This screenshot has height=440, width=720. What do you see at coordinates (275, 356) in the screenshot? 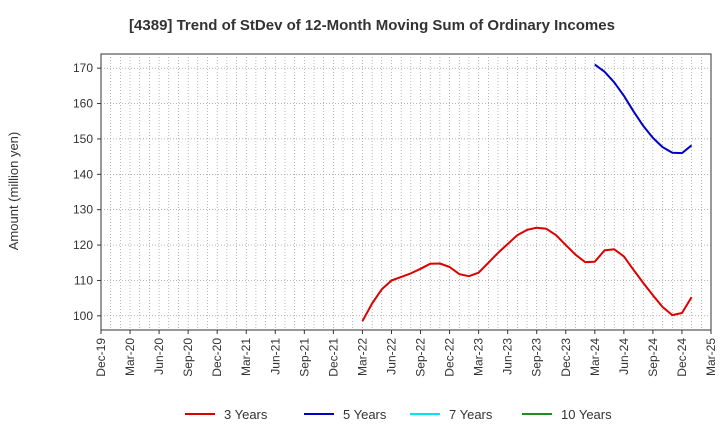
I see `x-tick-label: Jun-21` at bounding box center [275, 356].